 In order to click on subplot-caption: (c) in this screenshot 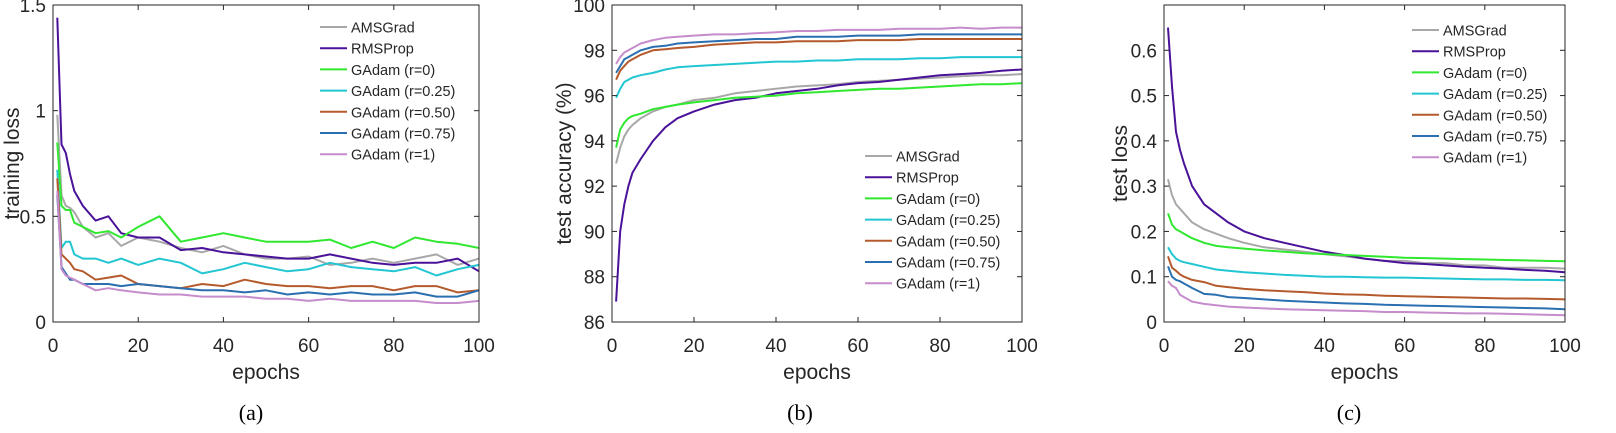, I will do `click(1349, 412)`.